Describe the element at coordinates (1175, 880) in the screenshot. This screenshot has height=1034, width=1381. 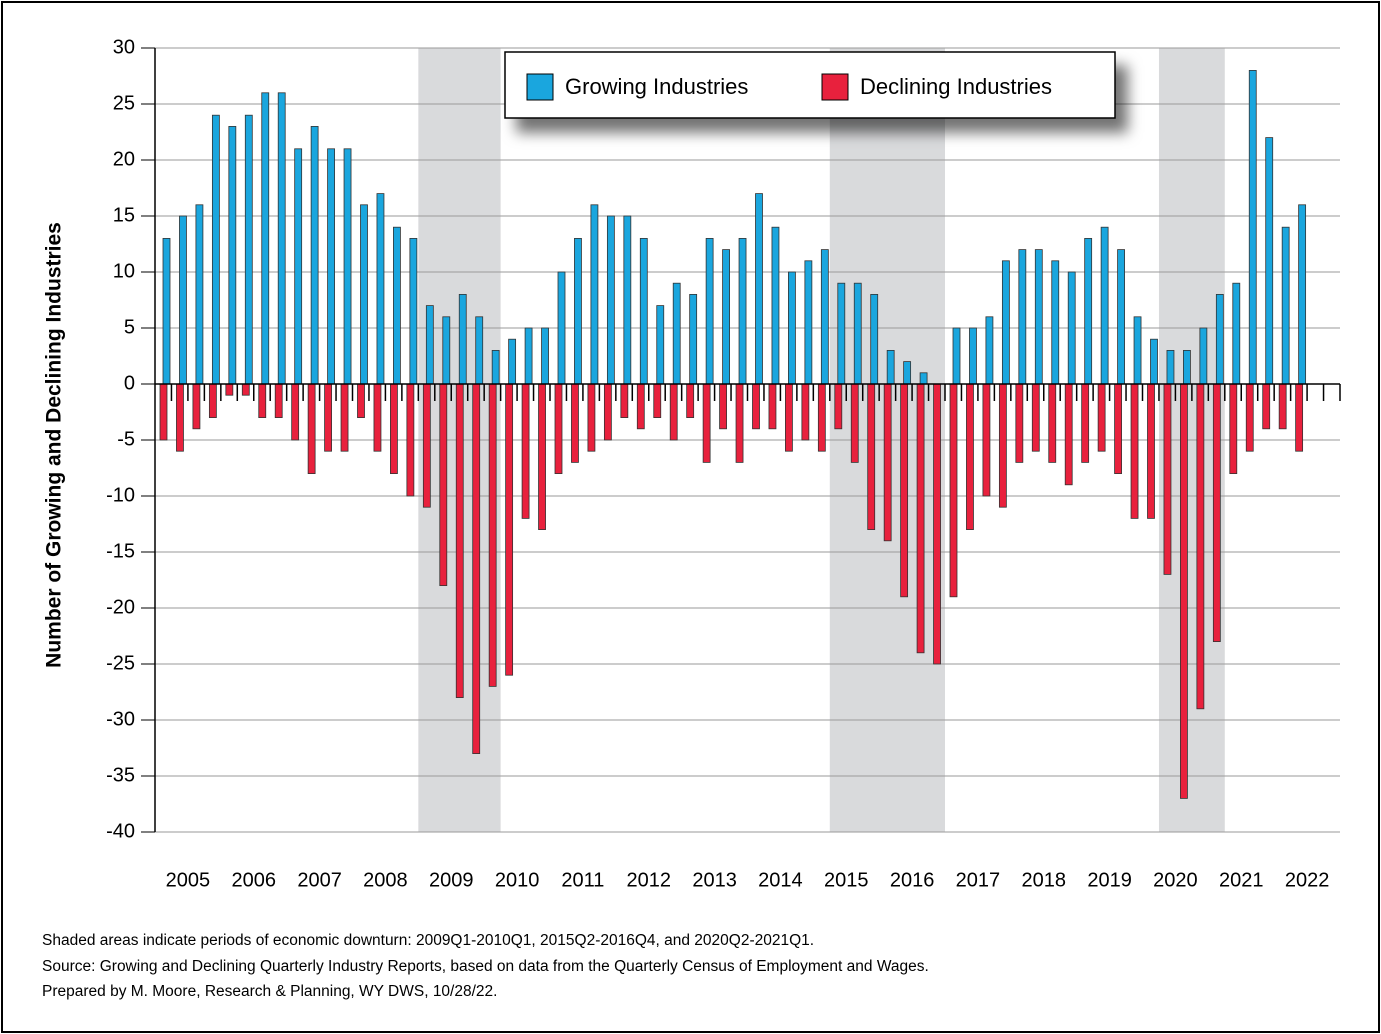
I see `x-tick-label: 2020` at that location.